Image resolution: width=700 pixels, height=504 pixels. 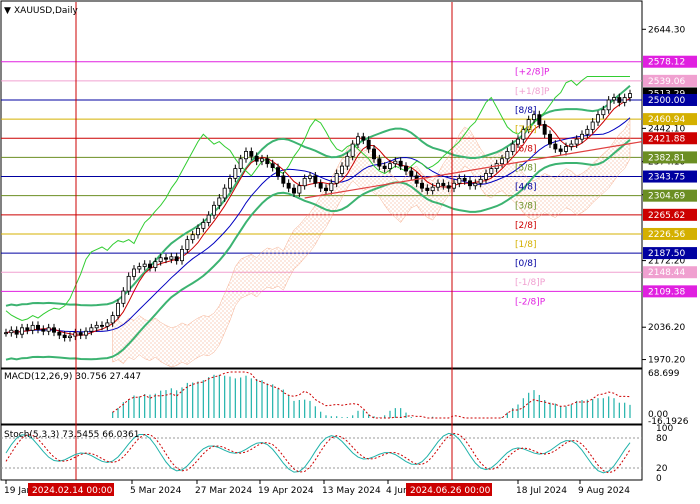 I want to click on time-highlight-box, so click(x=71, y=489).